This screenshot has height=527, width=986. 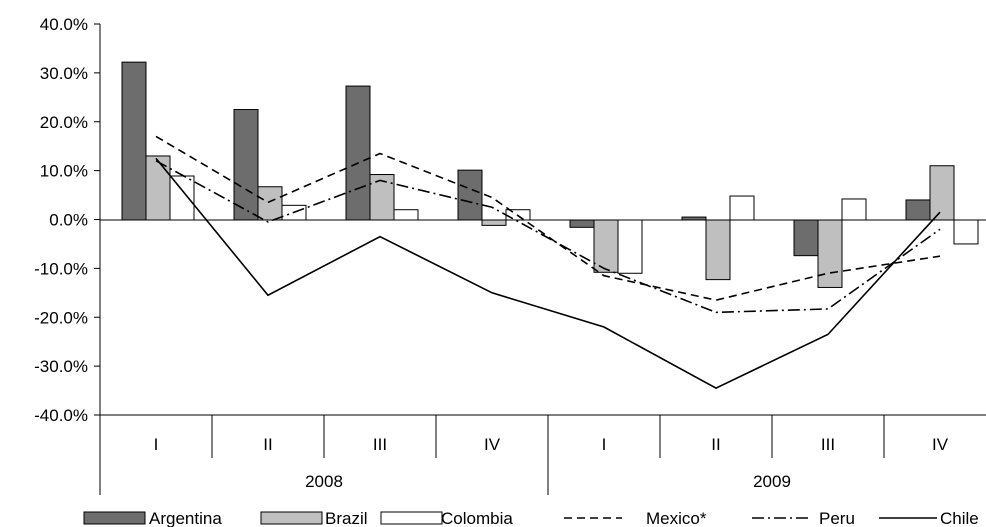 What do you see at coordinates (959, 518) in the screenshot?
I see `legend-label-chile: Chile` at bounding box center [959, 518].